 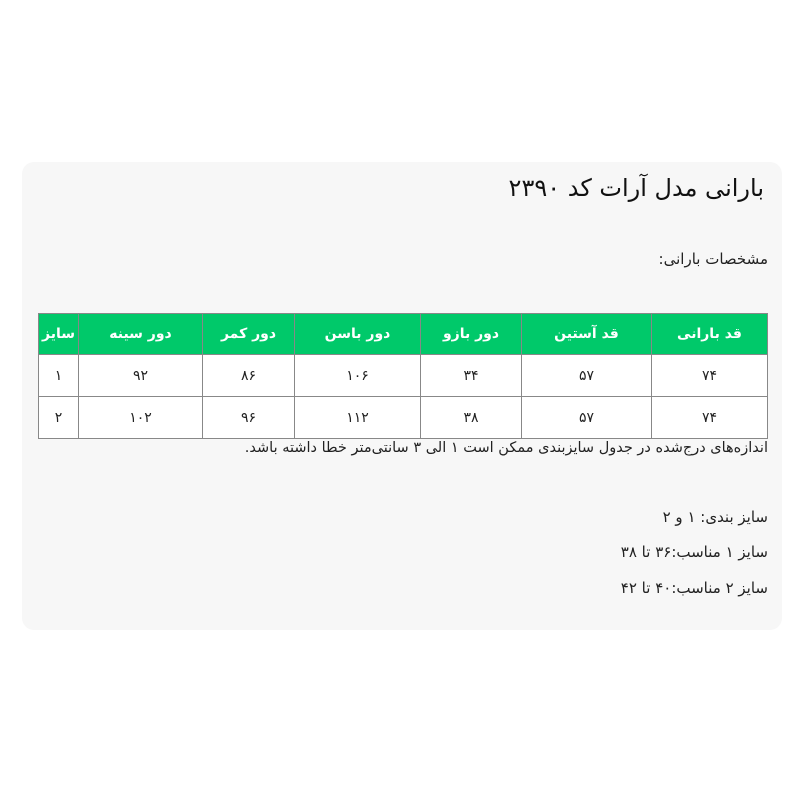 What do you see at coordinates (471, 417) in the screenshot?
I see `table-cell: ۳۸` at bounding box center [471, 417].